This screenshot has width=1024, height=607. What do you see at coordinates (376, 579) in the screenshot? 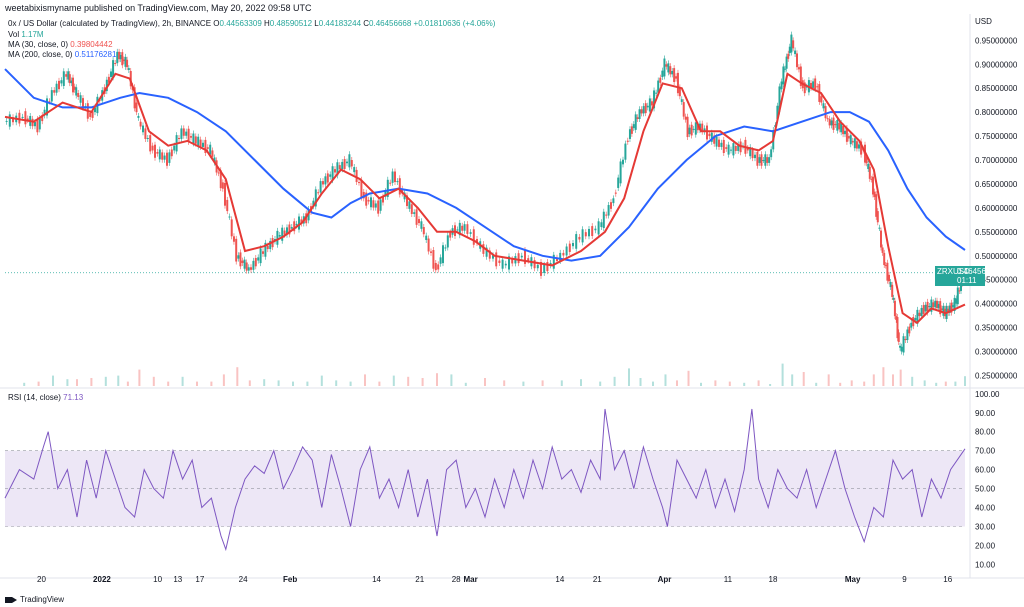
I see `time-tick-label: 14` at bounding box center [376, 579].